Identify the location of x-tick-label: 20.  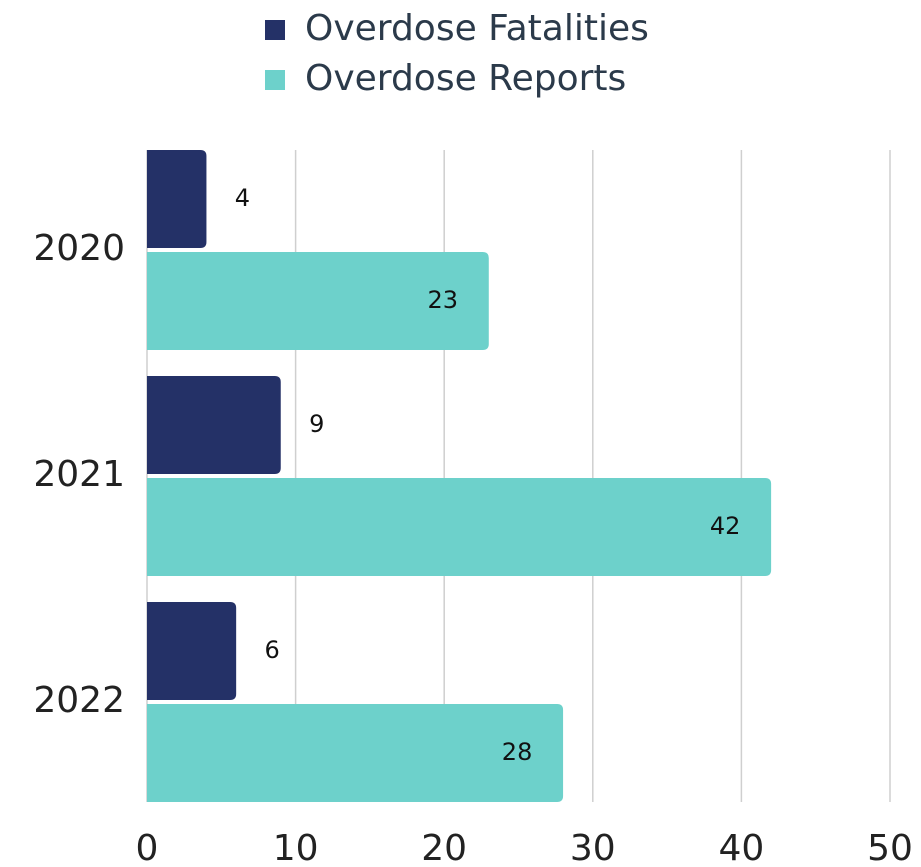
(444, 847).